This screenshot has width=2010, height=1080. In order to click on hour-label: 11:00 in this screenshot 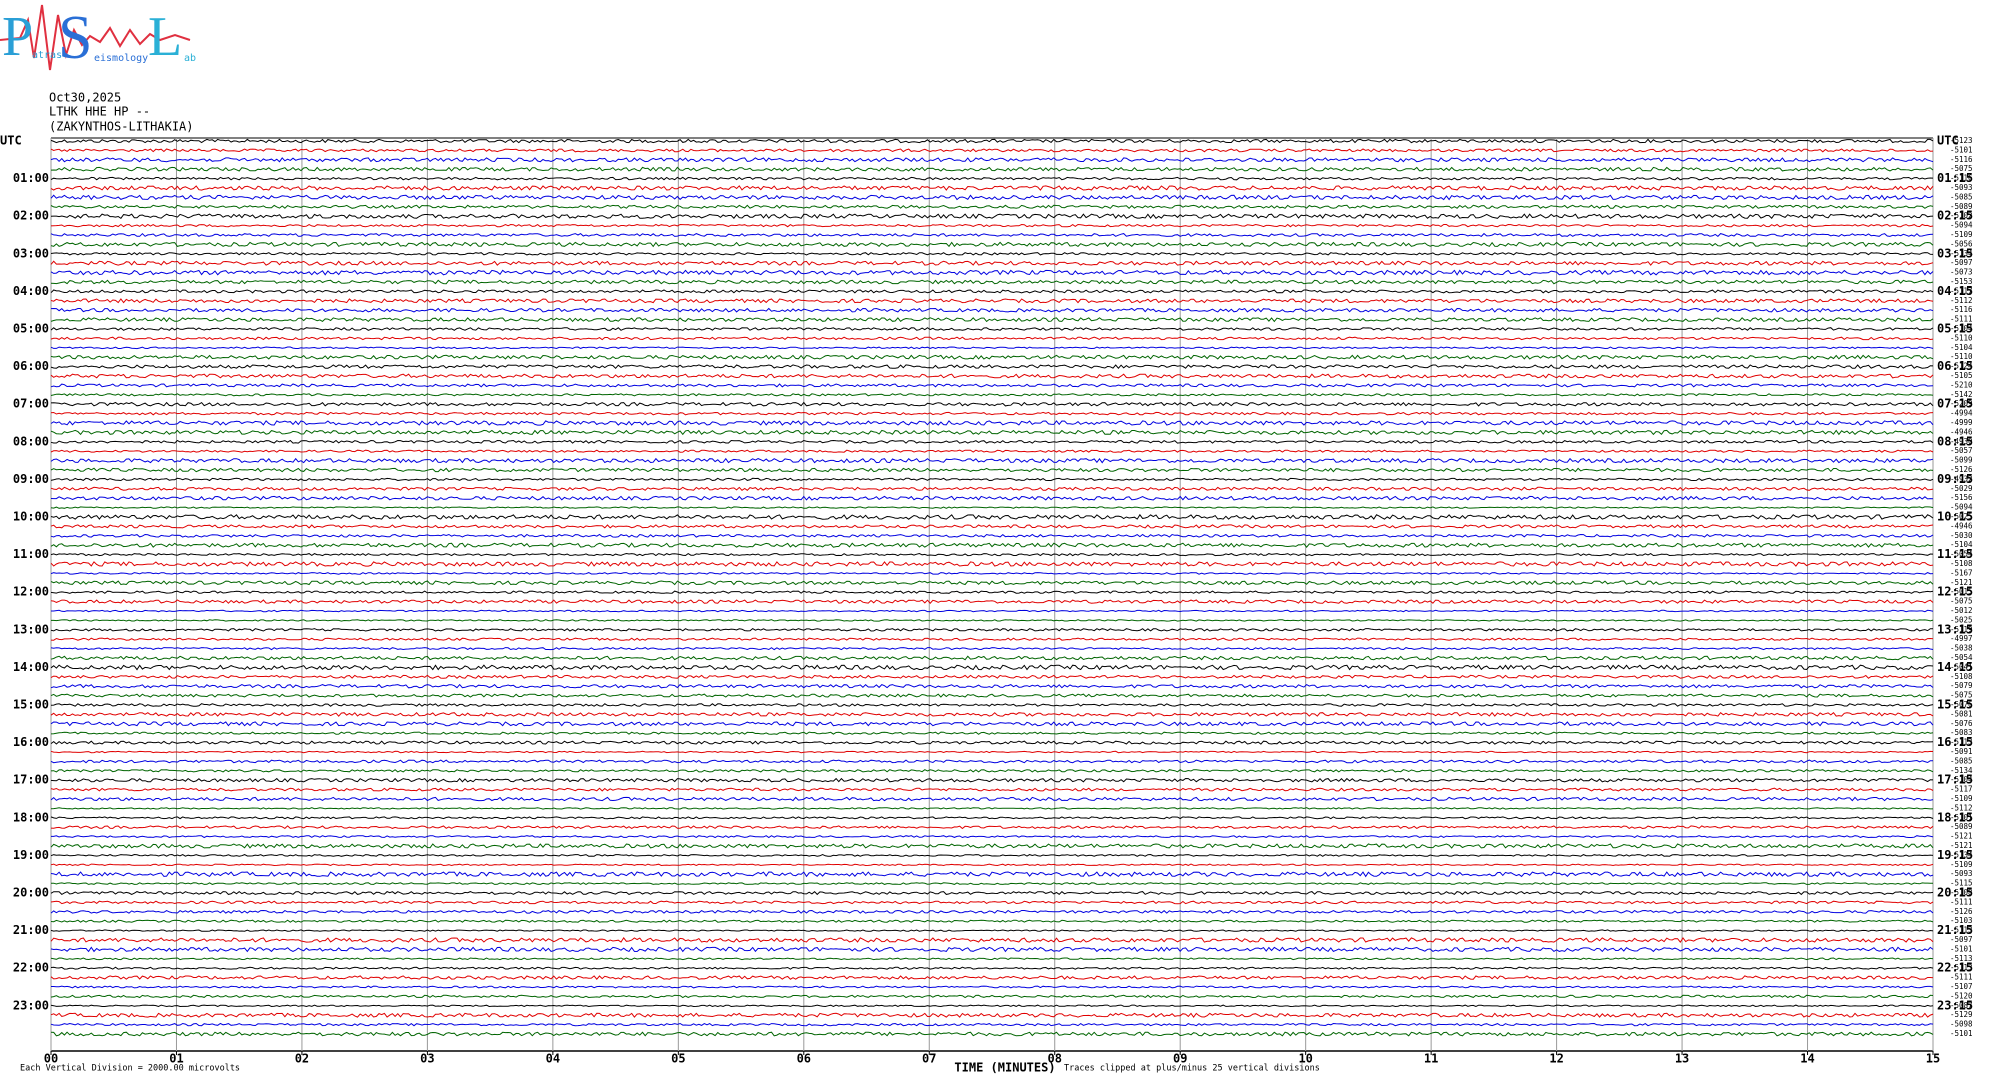, I will do `click(31, 554)`.